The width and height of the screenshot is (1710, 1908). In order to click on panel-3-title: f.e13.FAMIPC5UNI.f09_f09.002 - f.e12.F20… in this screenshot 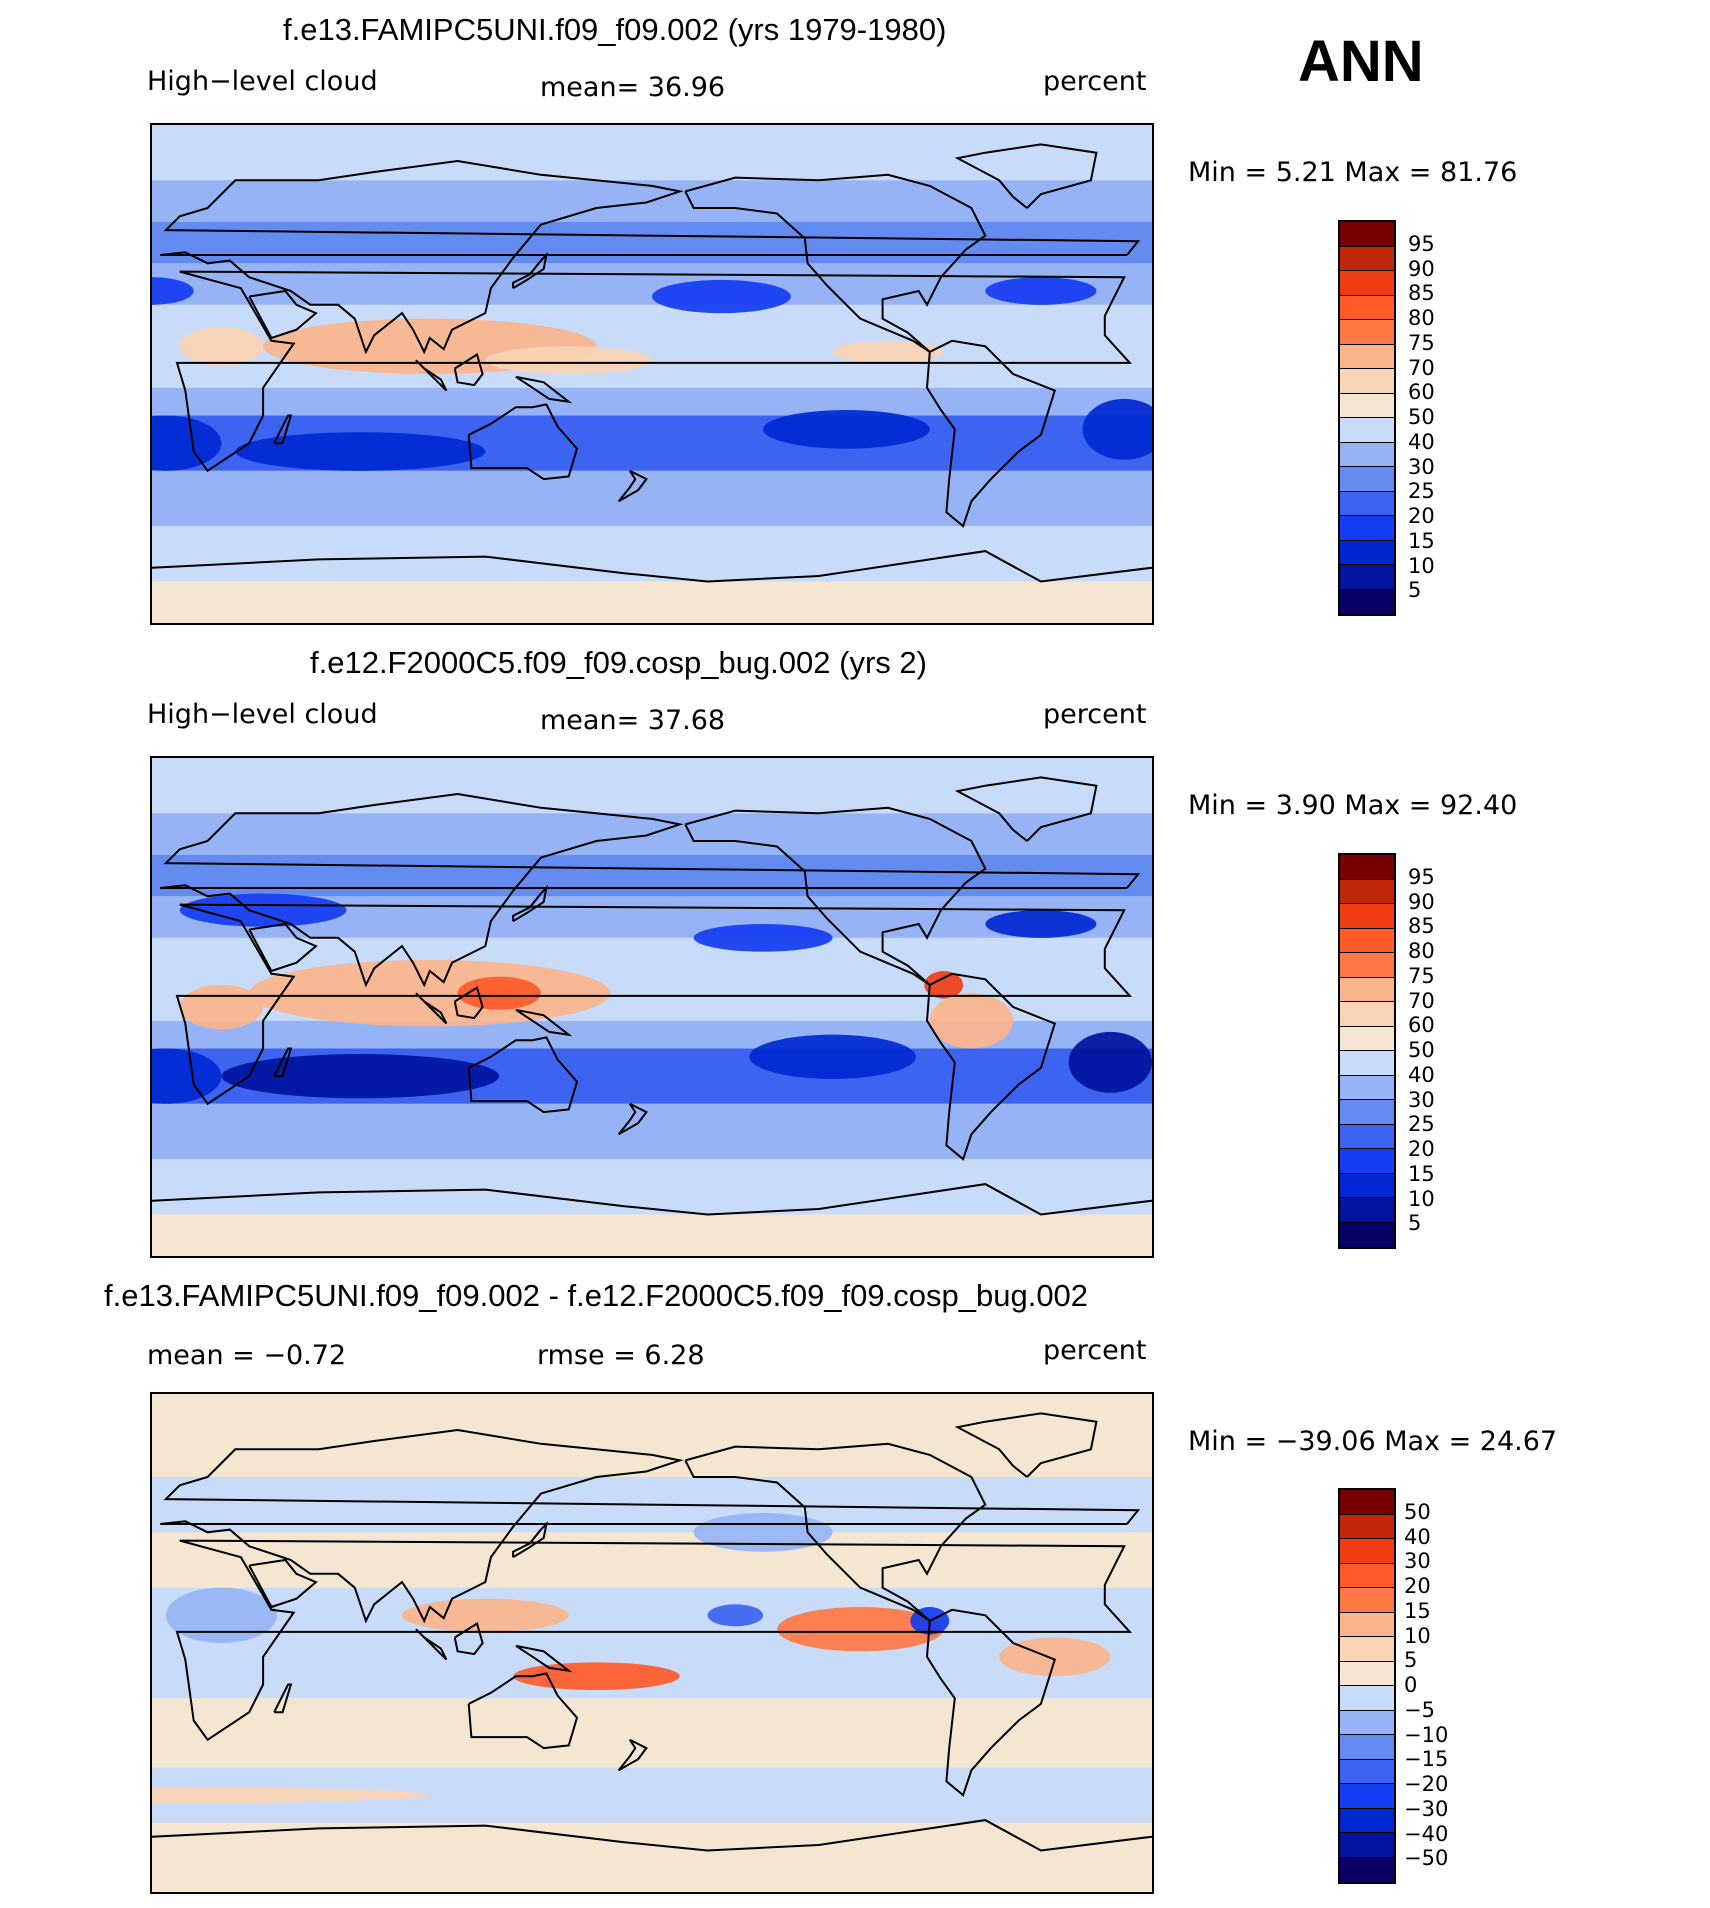, I will do `click(596, 1295)`.